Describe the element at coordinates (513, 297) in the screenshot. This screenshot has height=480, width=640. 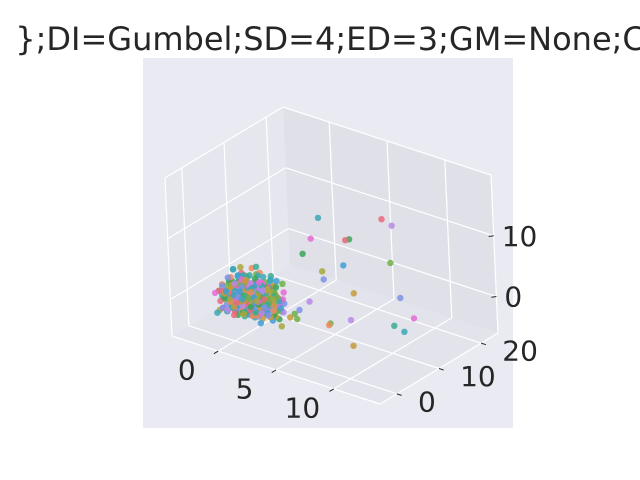
I see `z-tick-label: 0` at that location.